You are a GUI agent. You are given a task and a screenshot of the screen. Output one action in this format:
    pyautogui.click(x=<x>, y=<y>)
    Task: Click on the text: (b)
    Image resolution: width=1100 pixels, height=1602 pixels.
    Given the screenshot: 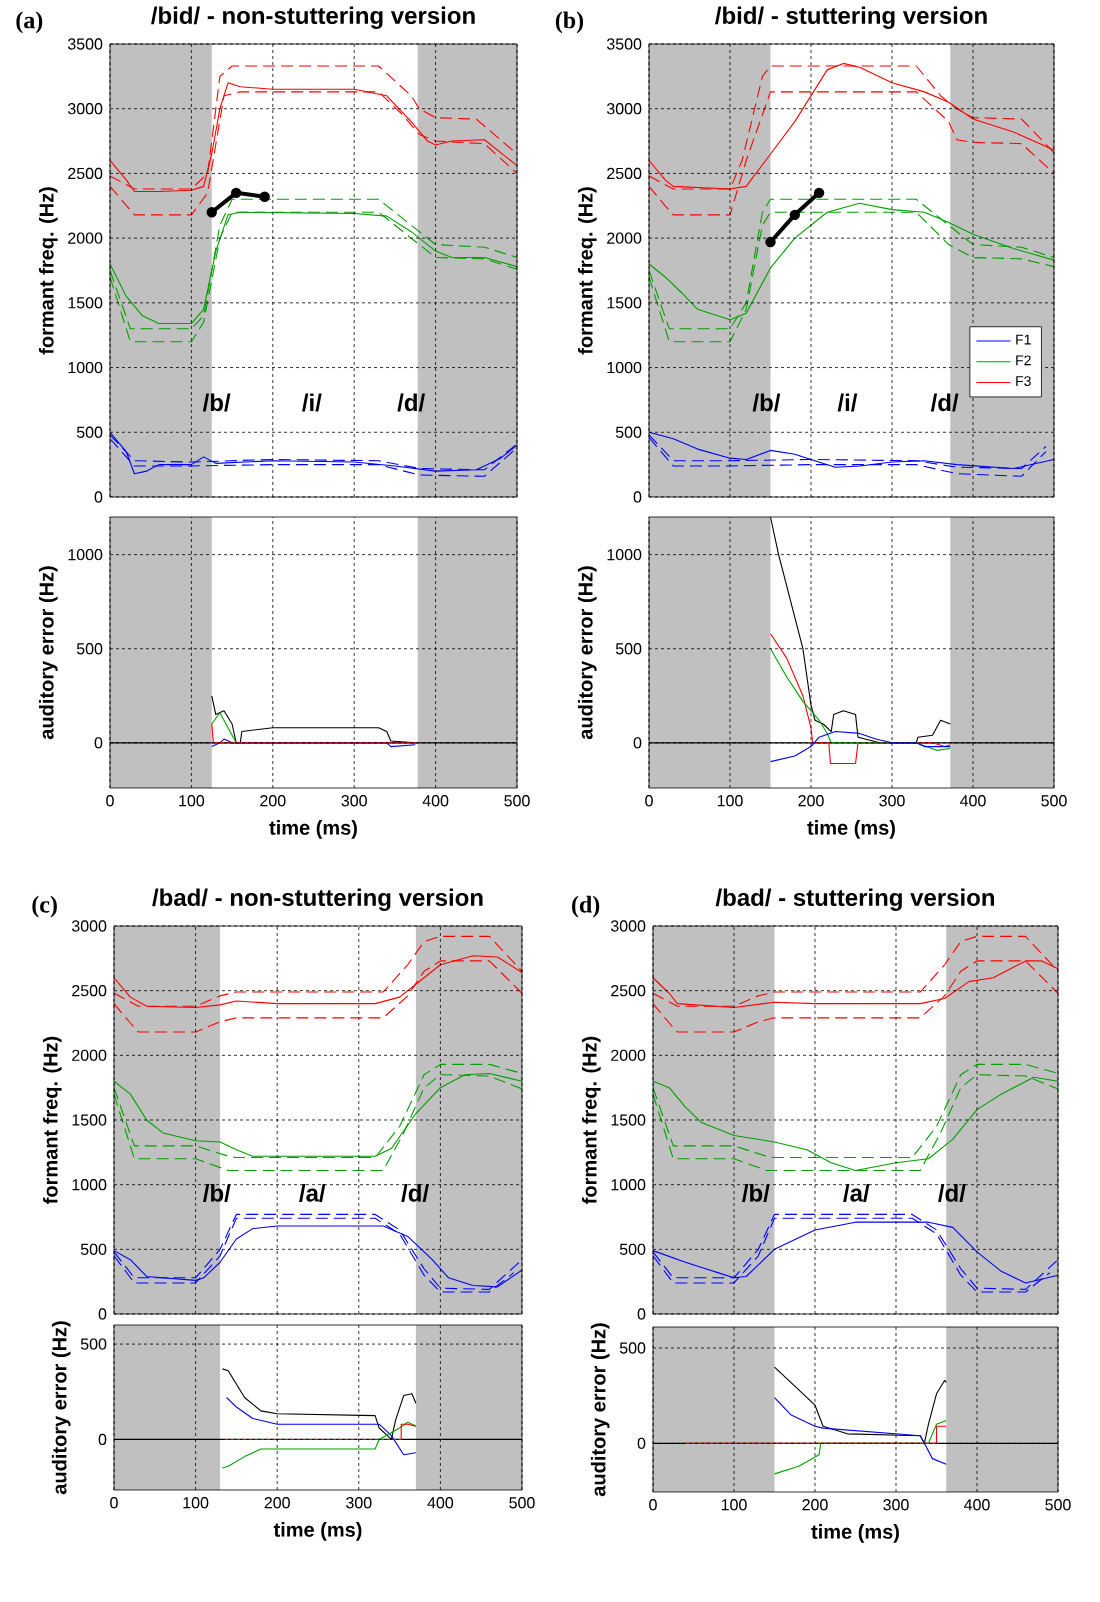 What is the action you would take?
    pyautogui.click(x=569, y=22)
    